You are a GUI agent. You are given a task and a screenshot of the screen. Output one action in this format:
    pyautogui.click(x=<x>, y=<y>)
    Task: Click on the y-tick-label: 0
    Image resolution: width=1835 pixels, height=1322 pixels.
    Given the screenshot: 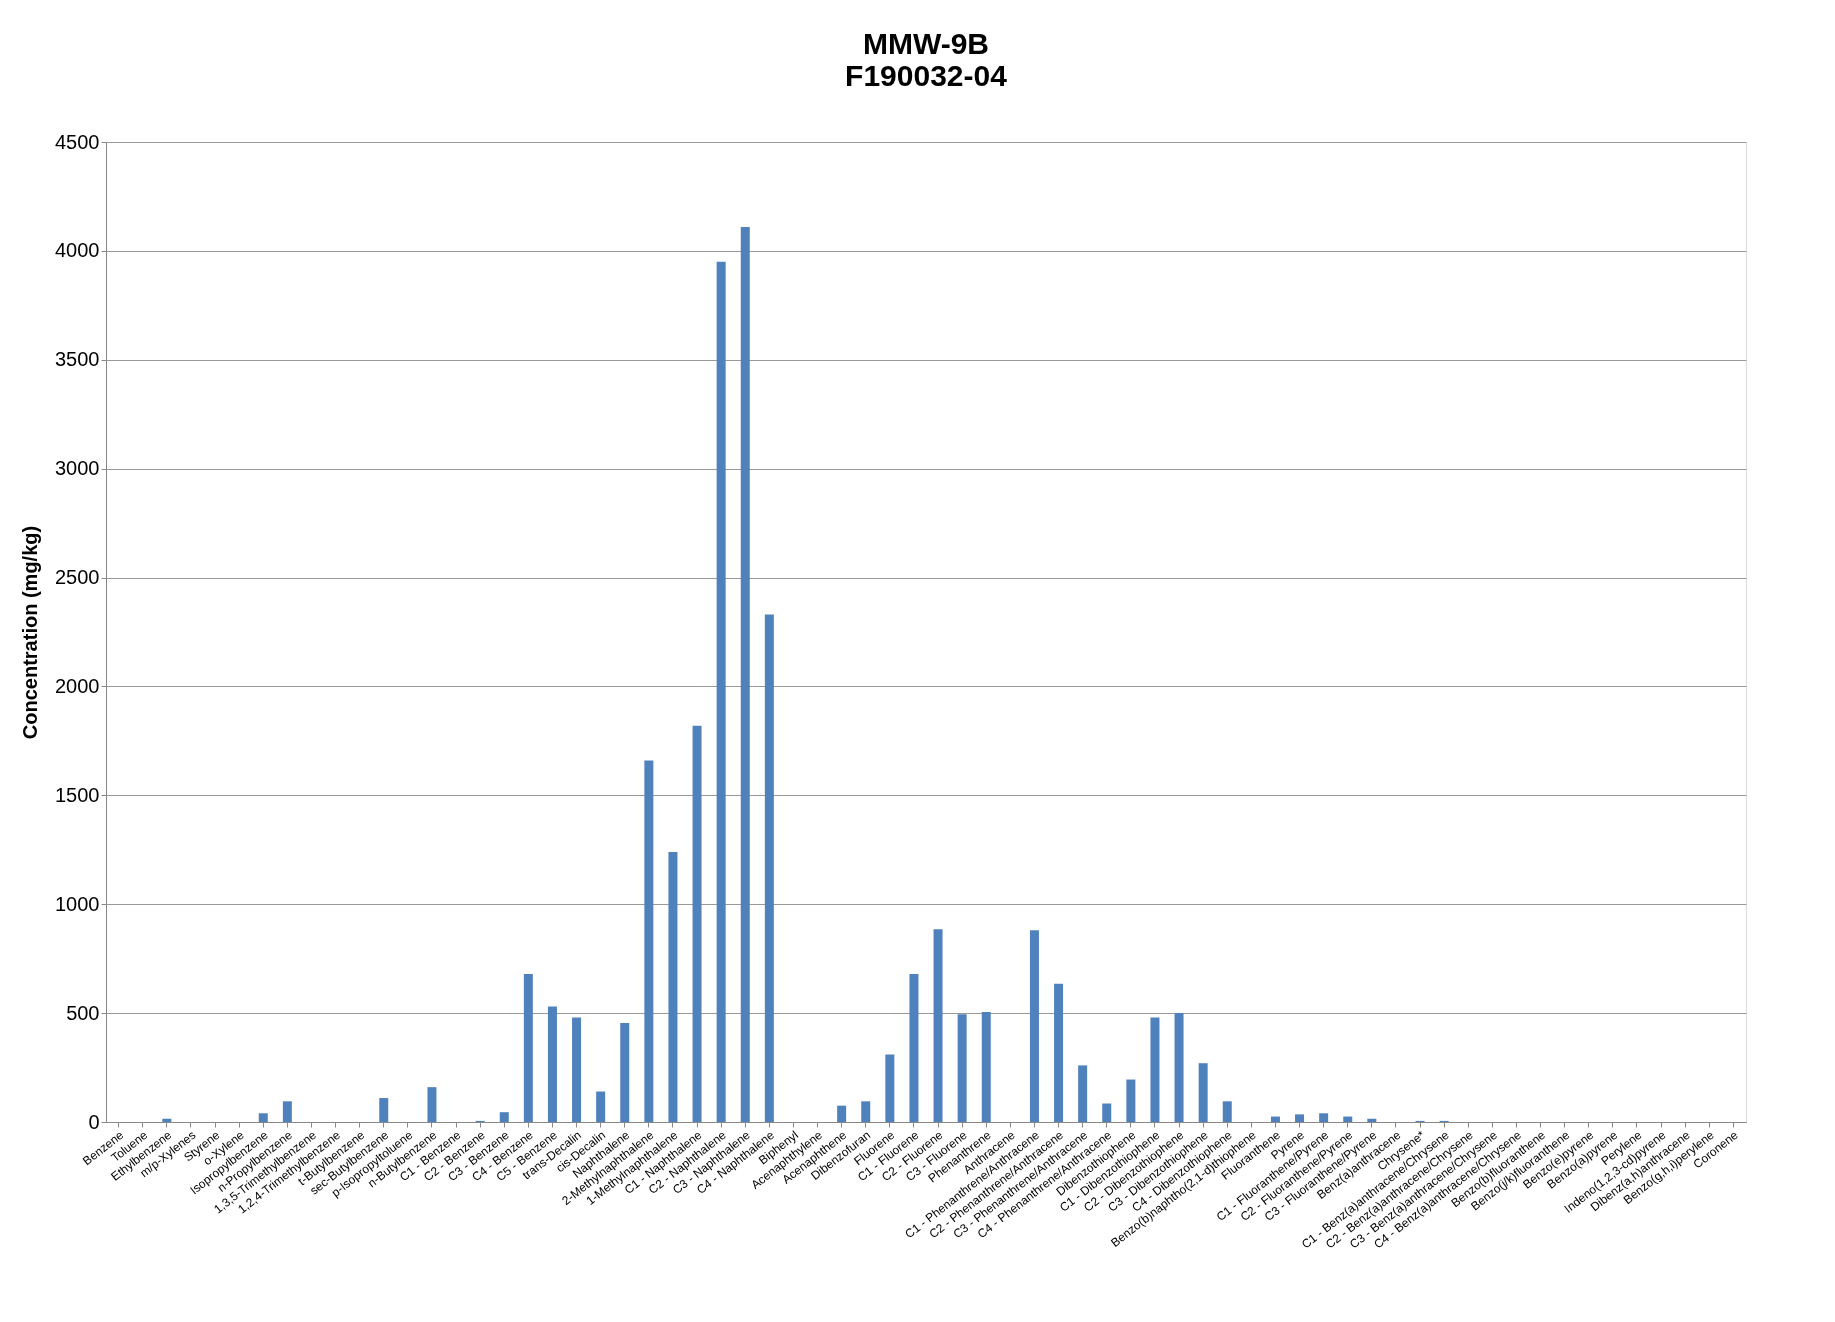 What is the action you would take?
    pyautogui.click(x=94, y=1121)
    